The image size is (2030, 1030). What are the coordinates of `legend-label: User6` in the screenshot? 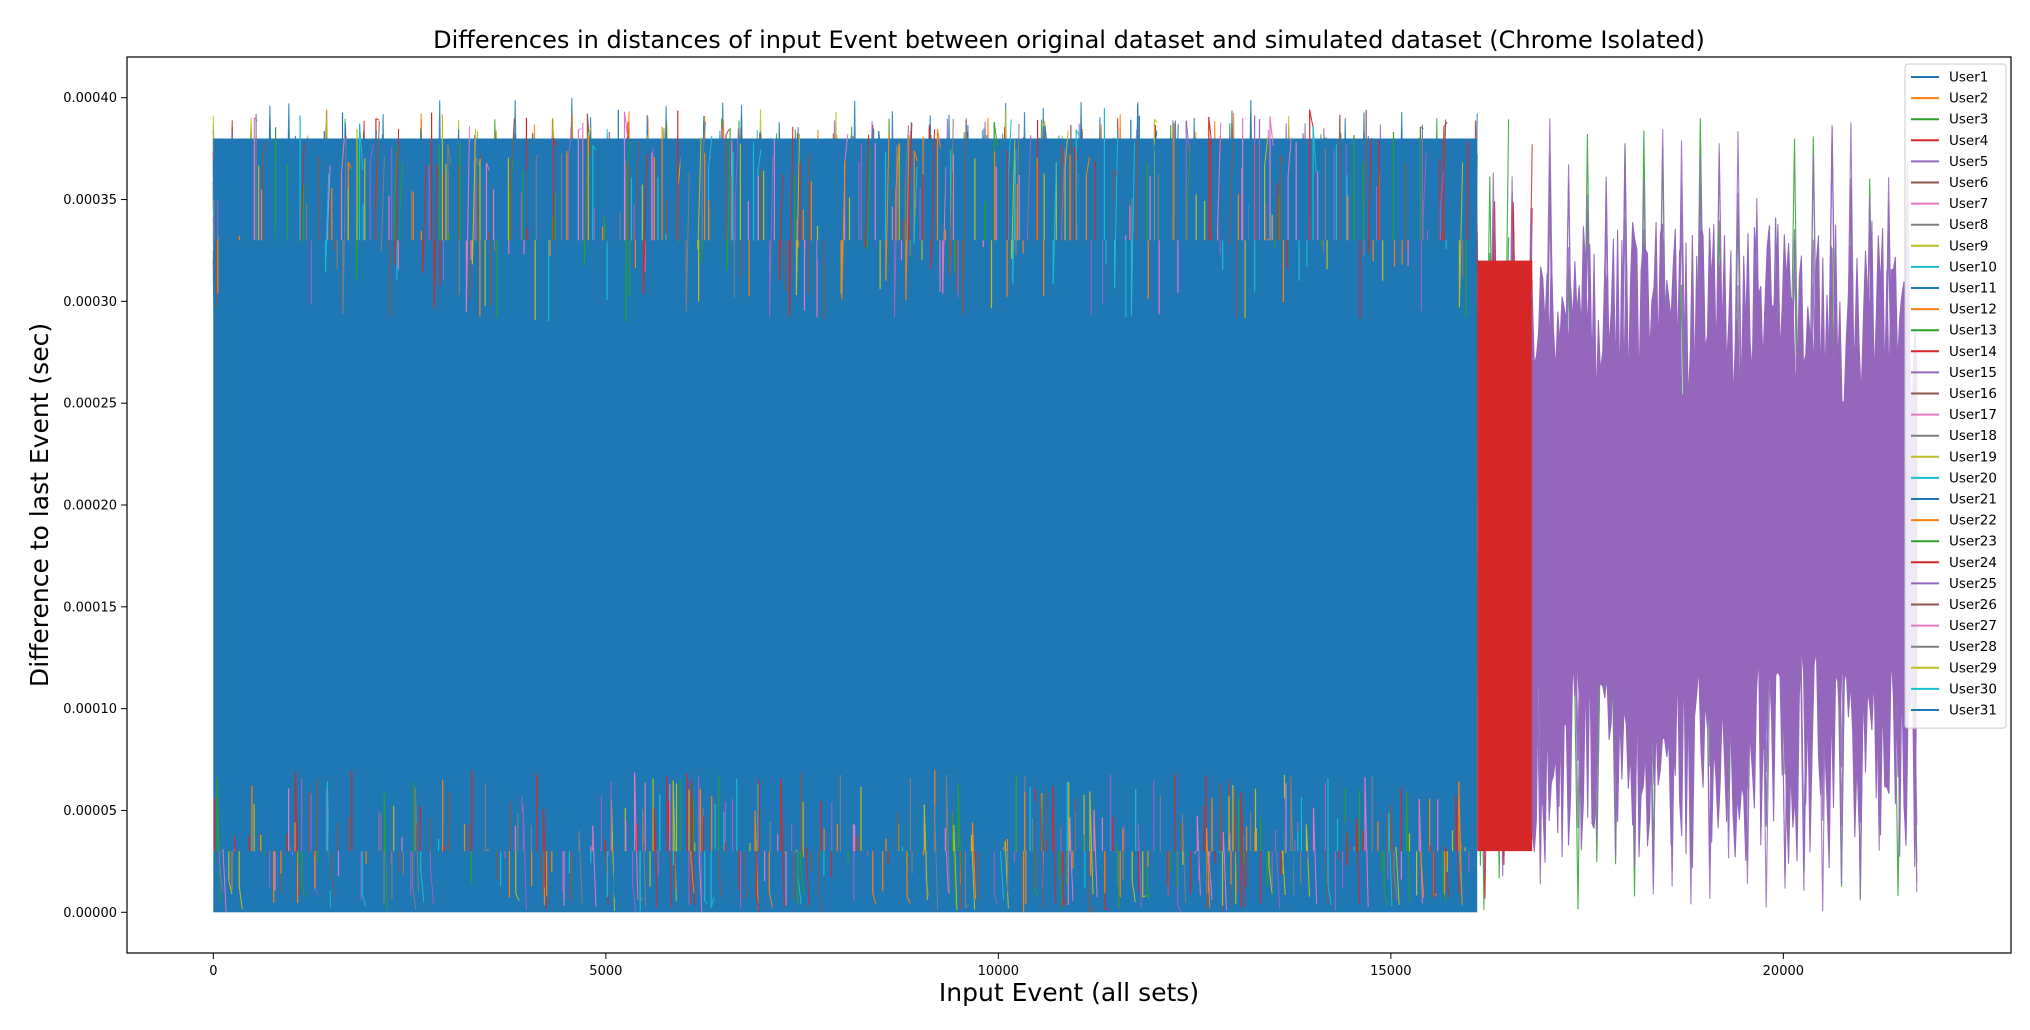 It's located at (1968, 183).